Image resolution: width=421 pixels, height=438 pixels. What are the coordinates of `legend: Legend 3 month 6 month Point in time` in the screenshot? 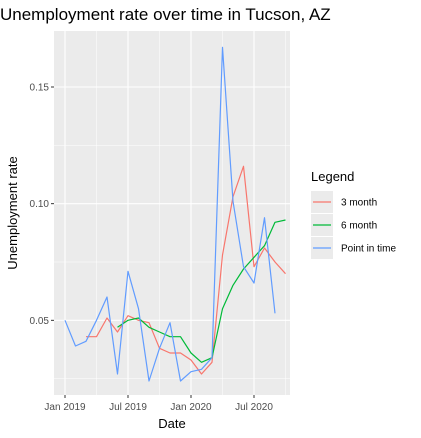 It's located at (353, 214).